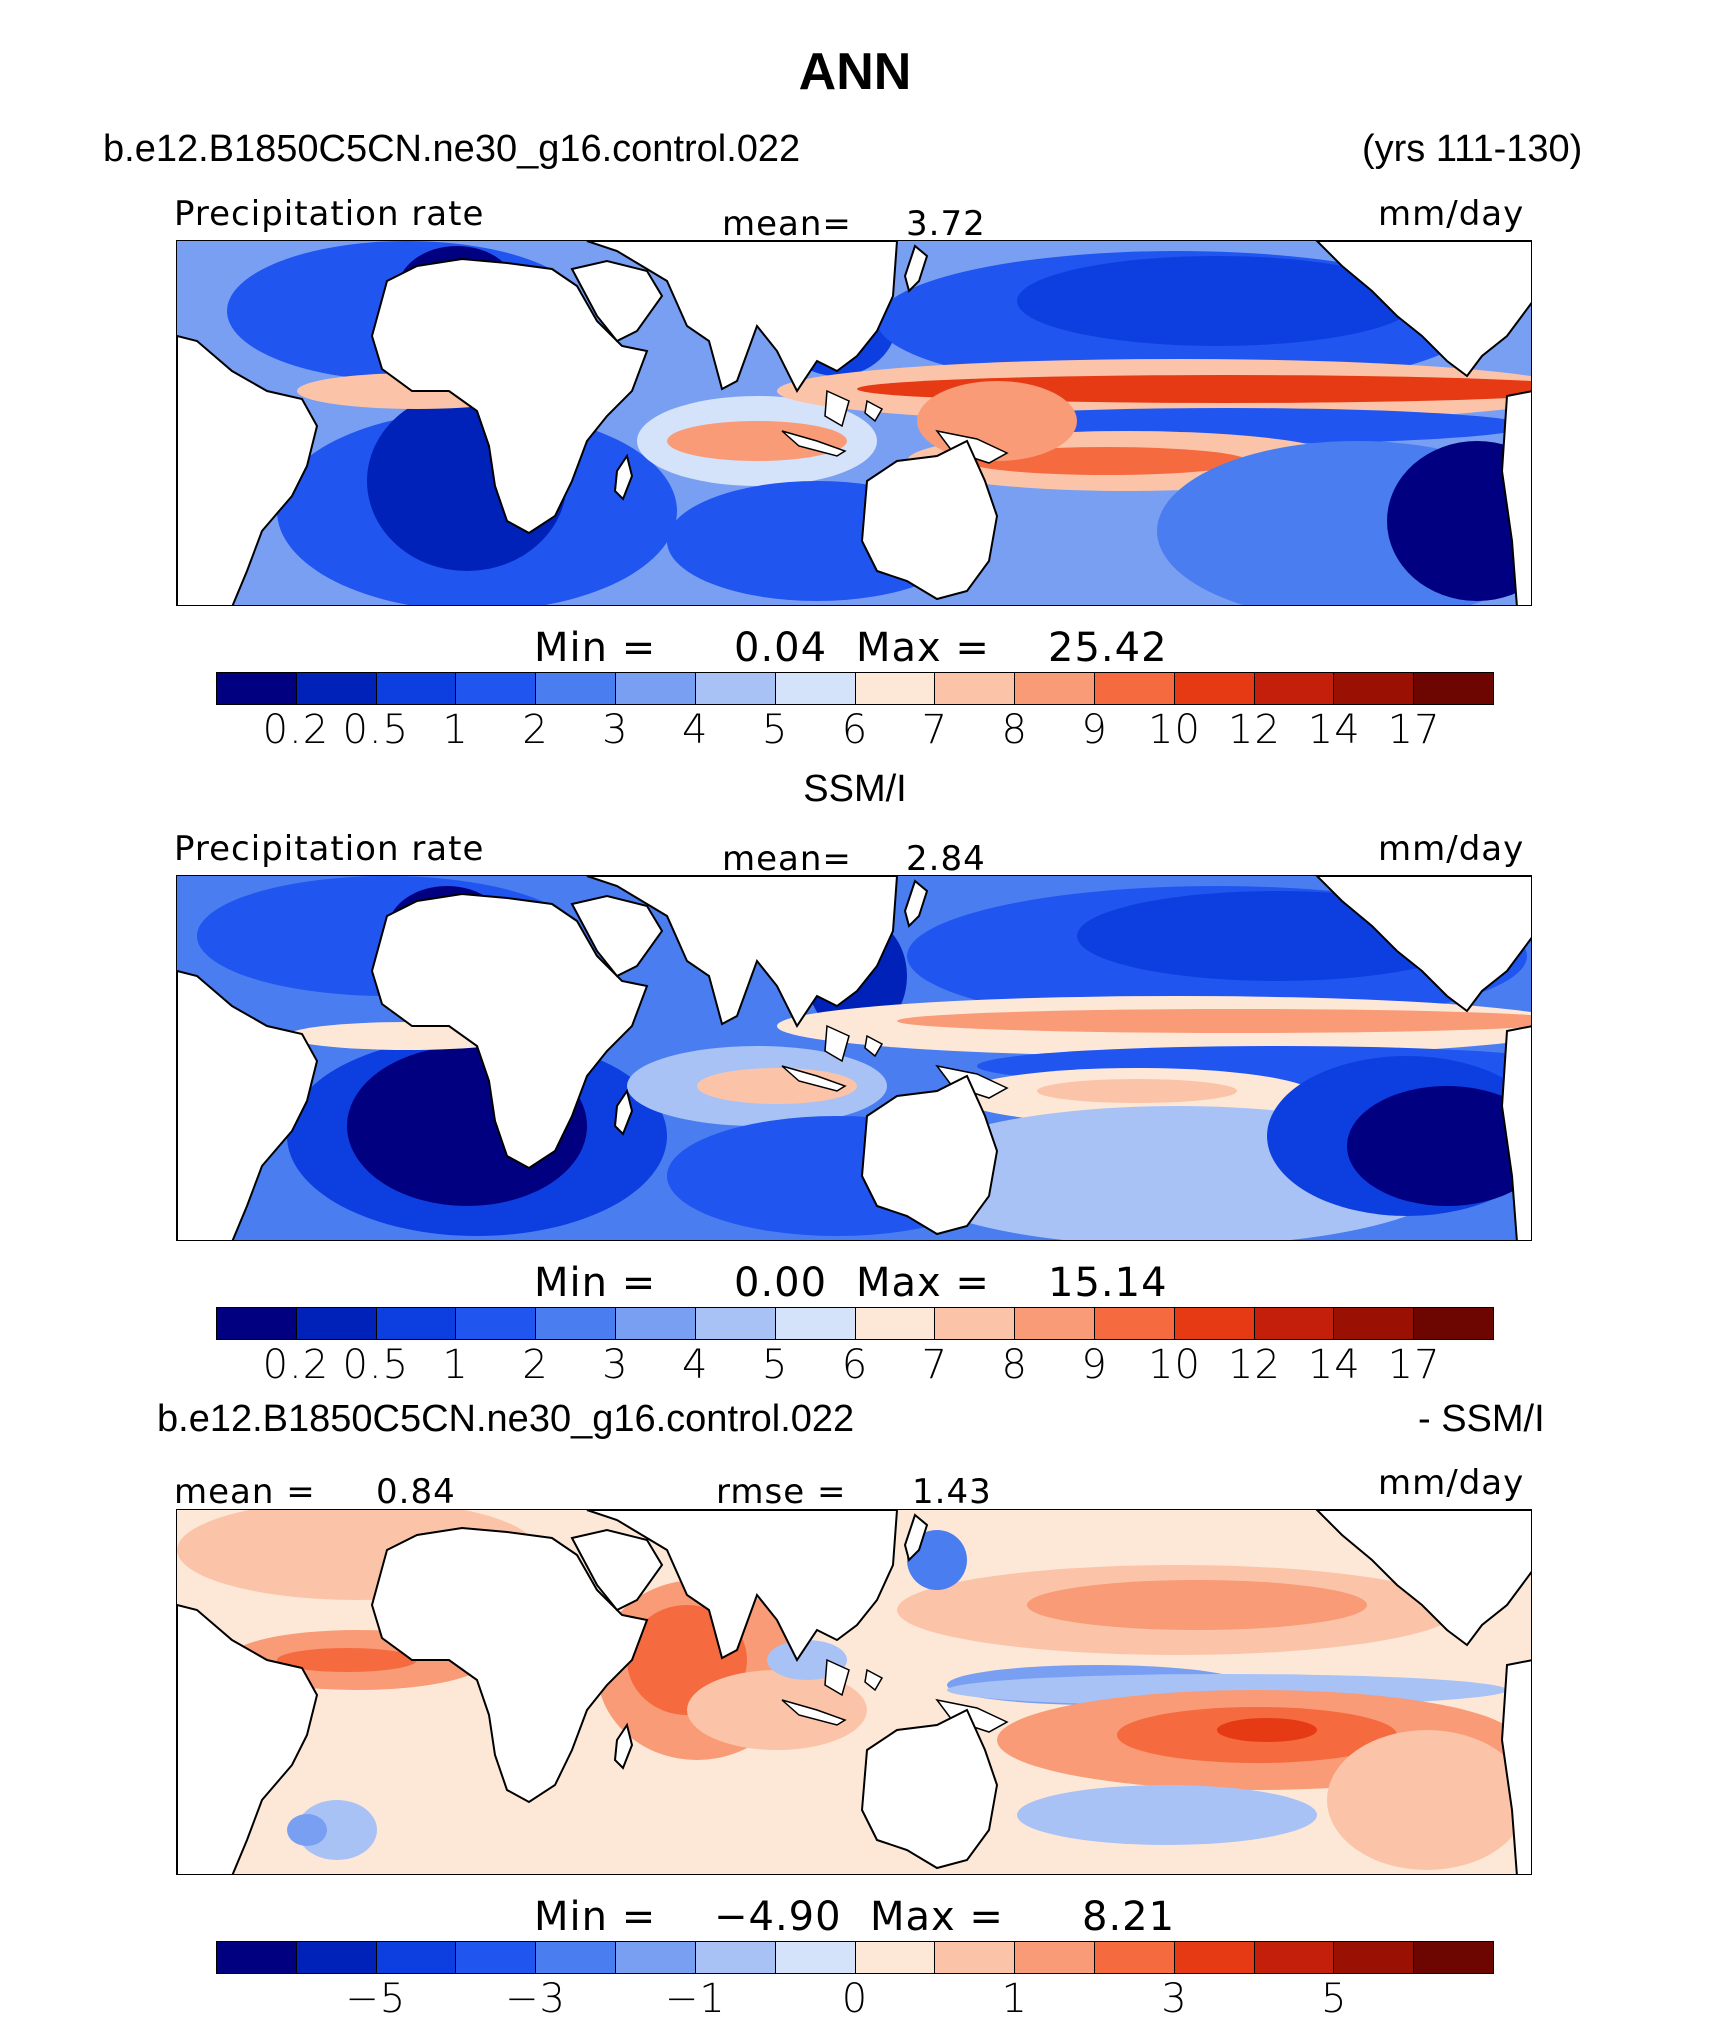 This screenshot has height=2036, width=1710. I want to click on colorbar-tick-label: 9, so click(1094, 730).